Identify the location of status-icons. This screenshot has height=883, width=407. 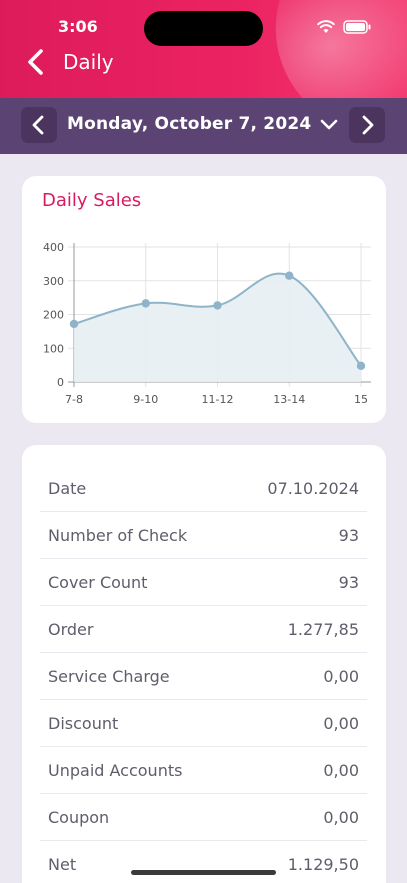
(344, 28).